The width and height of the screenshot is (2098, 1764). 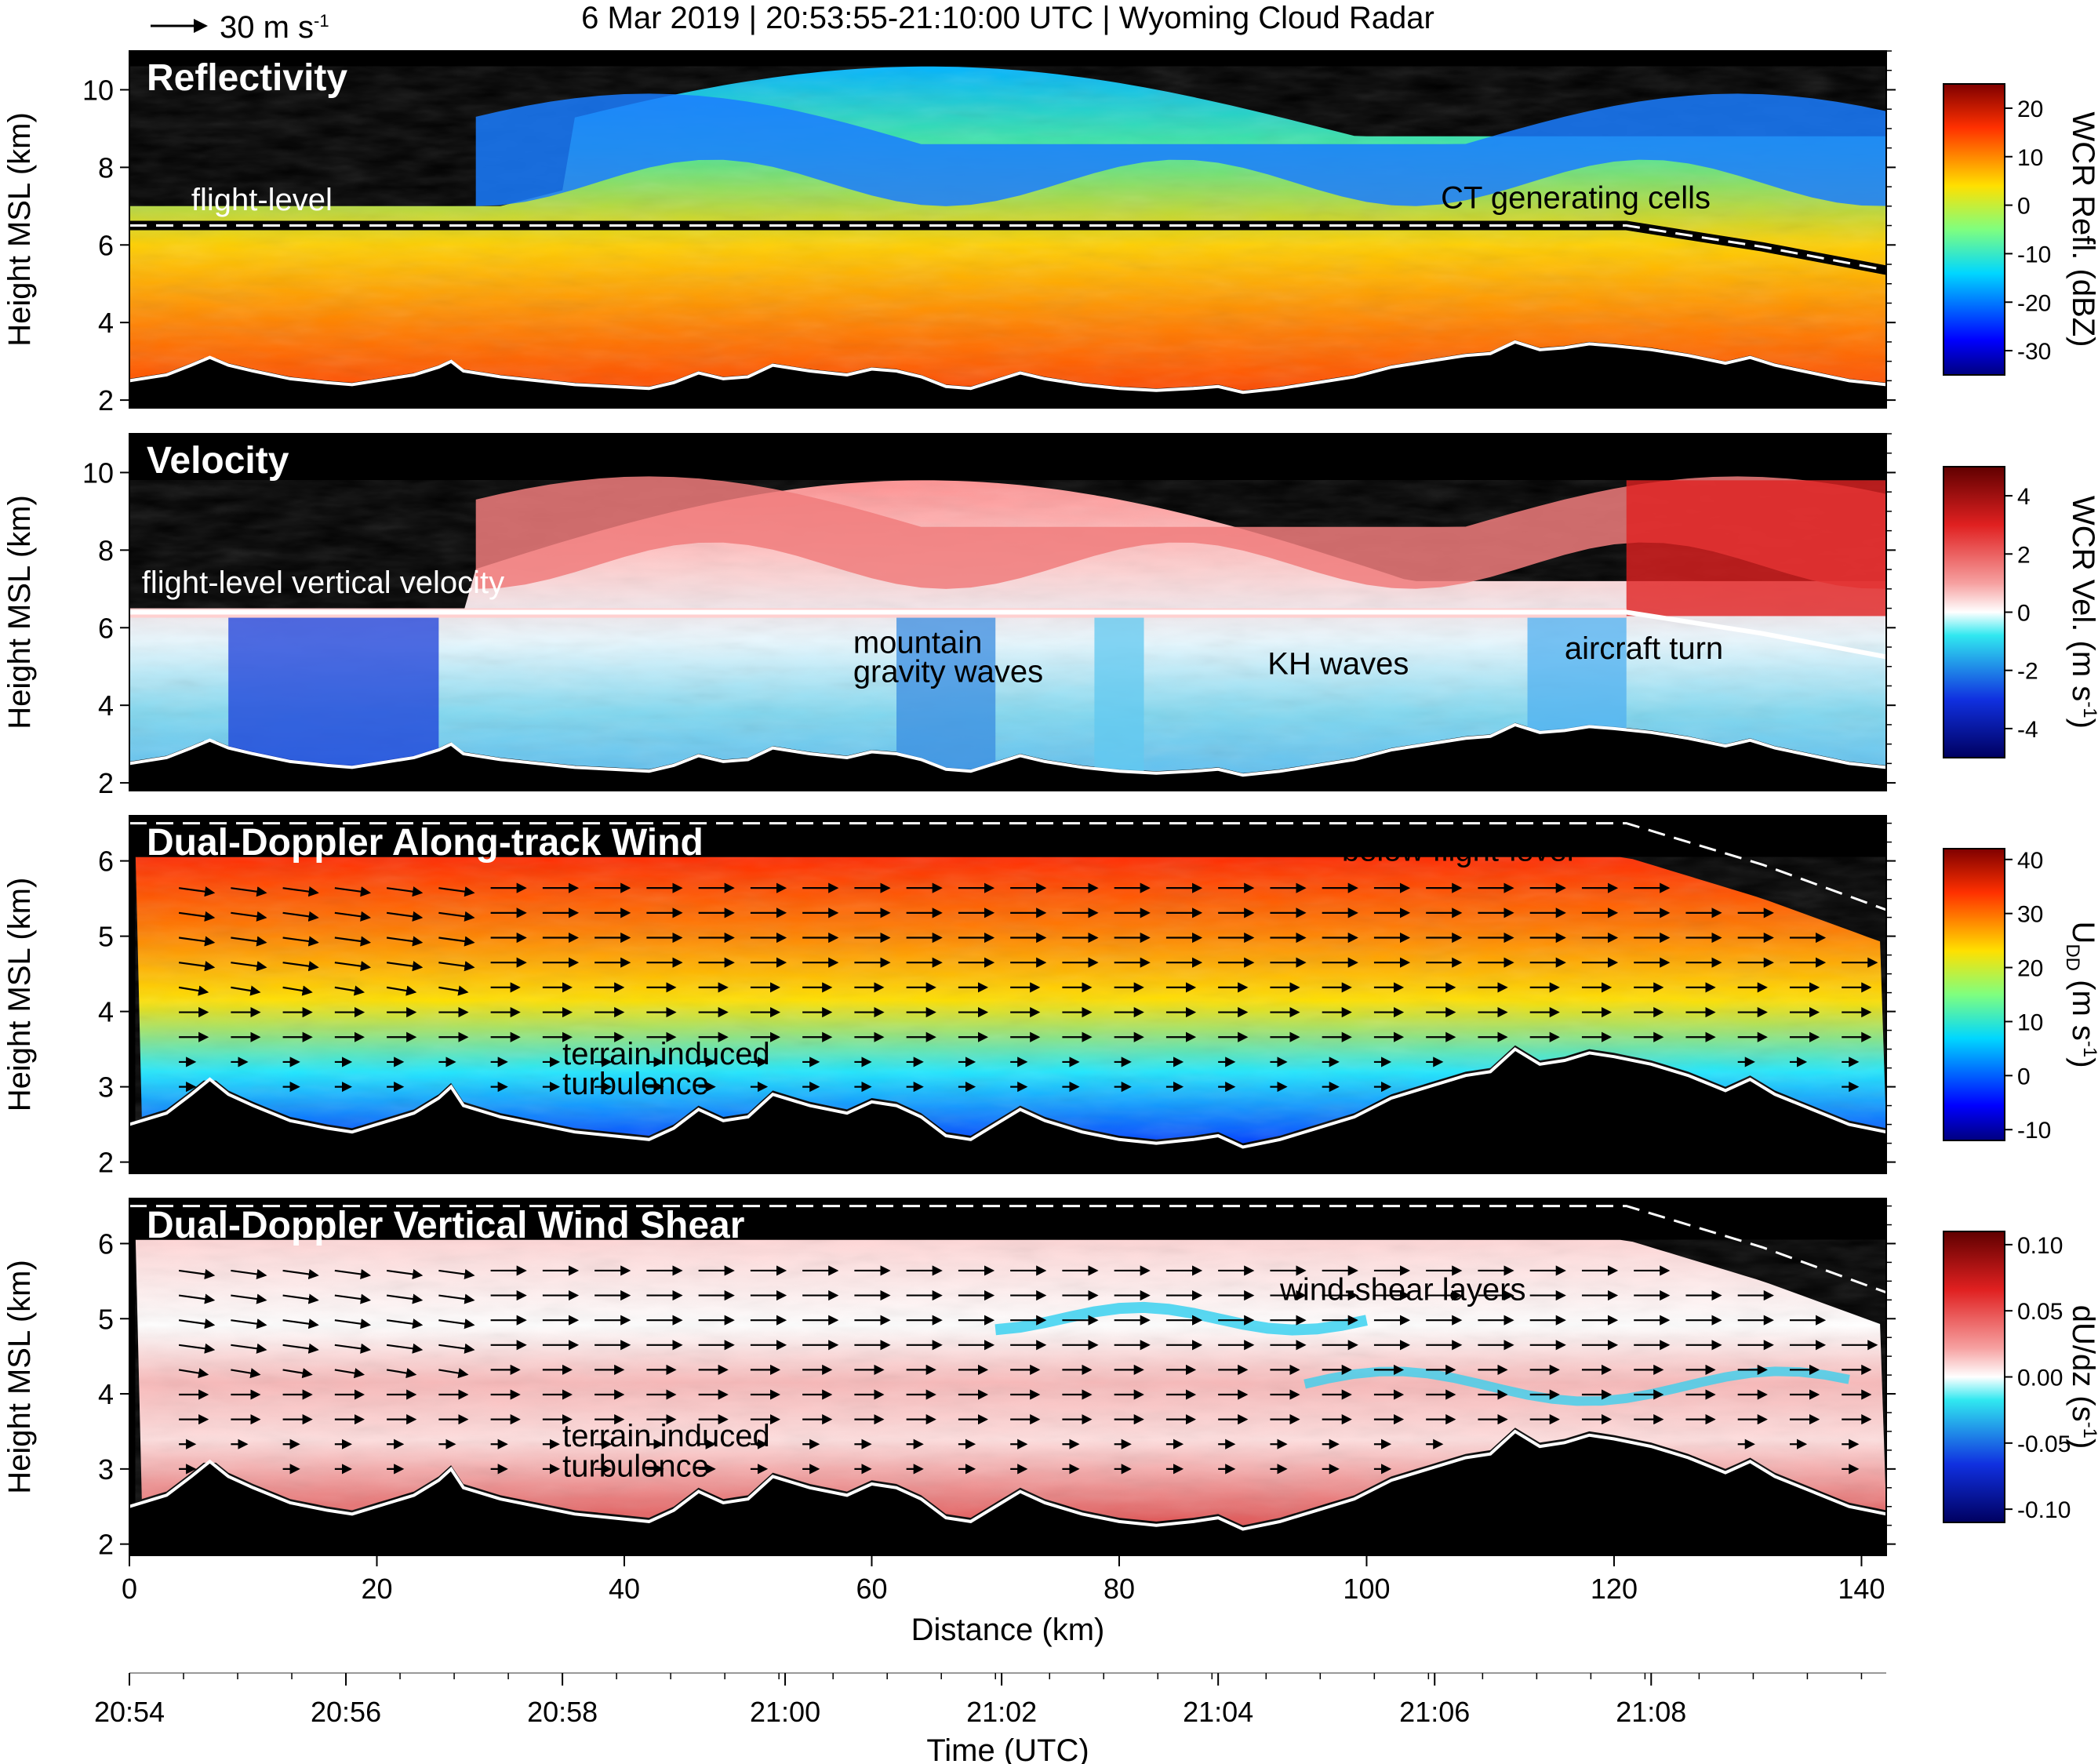 What do you see at coordinates (446, 1226) in the screenshot?
I see `panel-title: Dual-Doppler Vertical Wind Shear` at bounding box center [446, 1226].